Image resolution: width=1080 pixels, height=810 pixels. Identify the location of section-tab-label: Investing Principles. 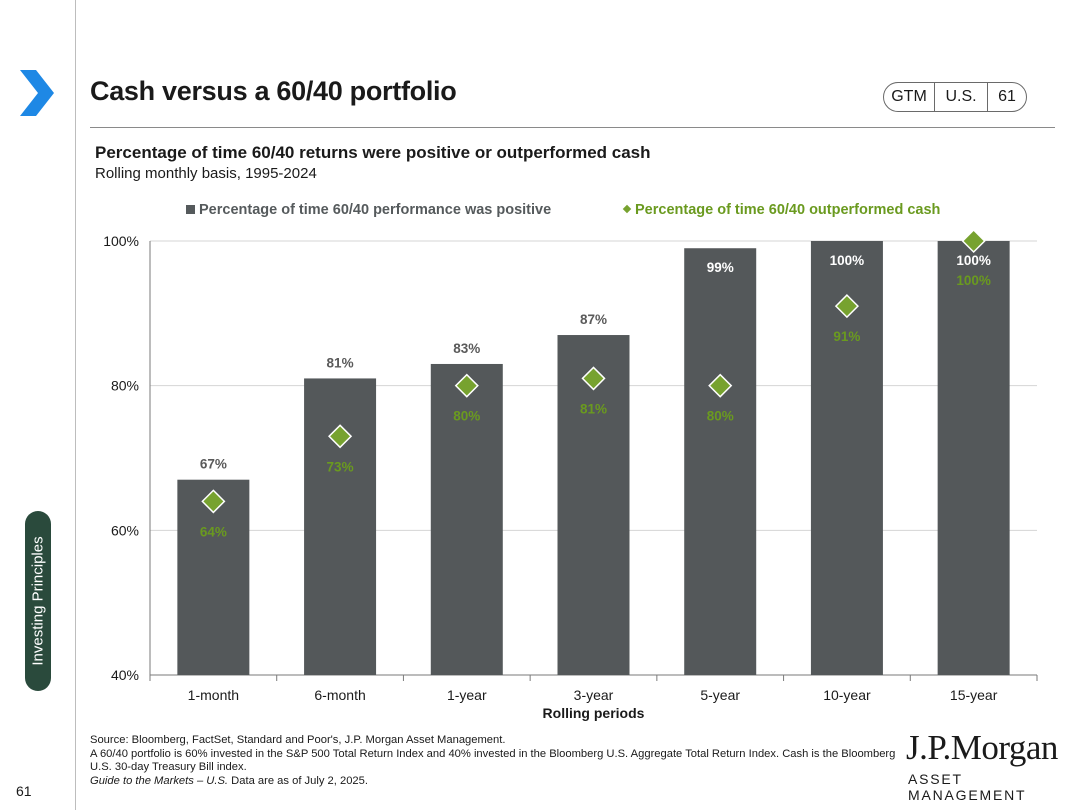
(38, 601).